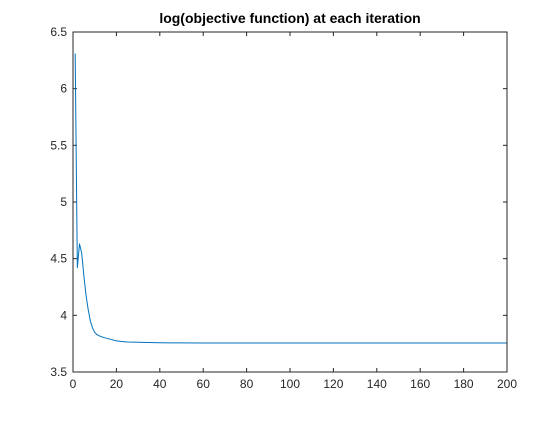 The width and height of the screenshot is (560, 425). Describe the element at coordinates (63, 202) in the screenshot. I see `y-tick-label: 5` at that location.